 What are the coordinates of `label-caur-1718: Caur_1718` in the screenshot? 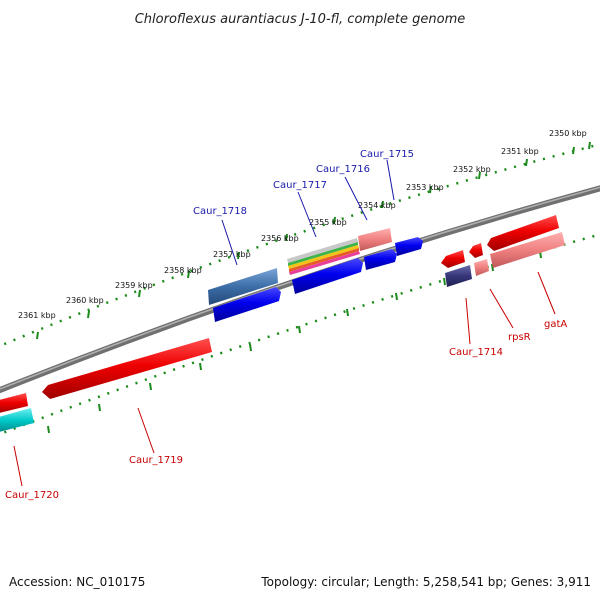 It's located at (220, 211).